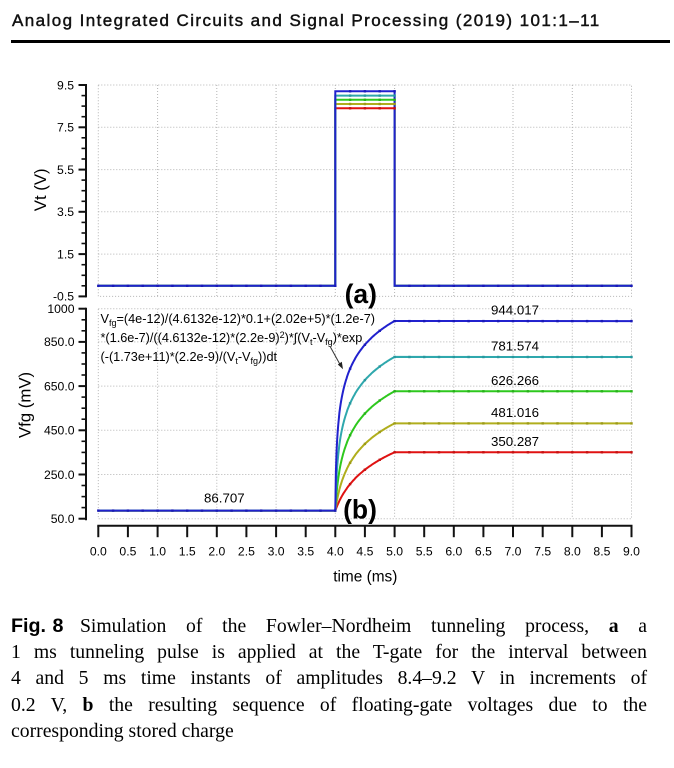  I want to click on svg-text: Vfg (mV), so click(24, 405).